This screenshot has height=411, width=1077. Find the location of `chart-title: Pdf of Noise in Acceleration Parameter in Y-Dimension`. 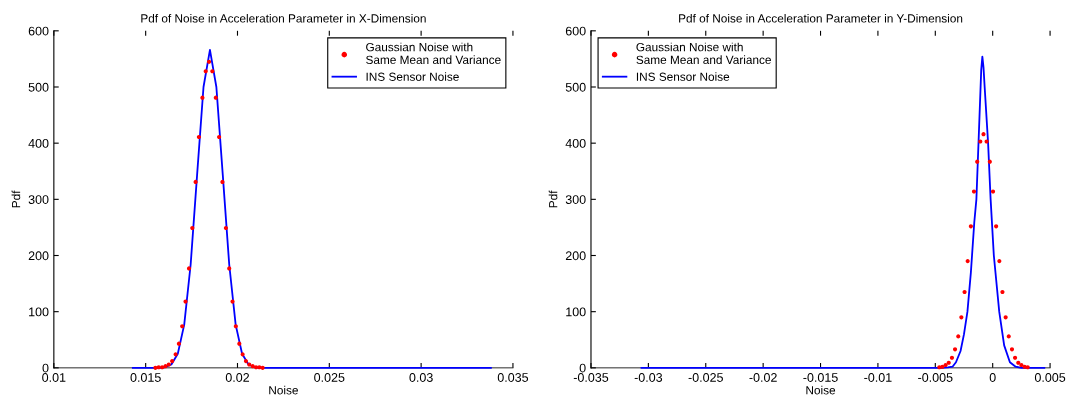

chart-title: Pdf of Noise in Acceleration Parameter in Y-Dimension is located at coordinates (821, 18).